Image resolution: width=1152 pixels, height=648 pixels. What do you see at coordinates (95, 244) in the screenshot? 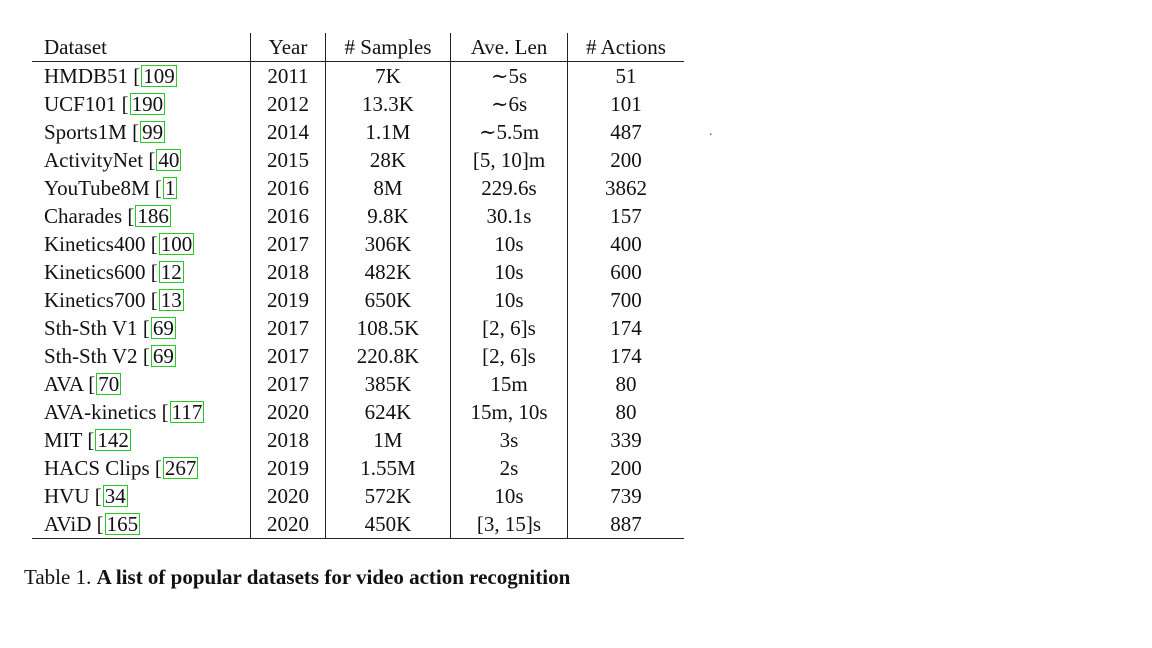
I see `dataset-name: Kinetics400` at bounding box center [95, 244].